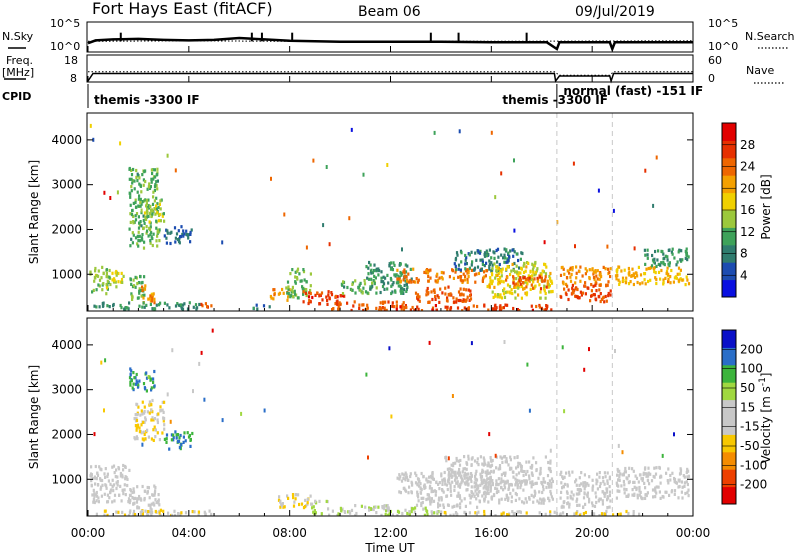 This screenshot has width=800, height=554. Describe the element at coordinates (751, 349) in the screenshot. I see `velocity-colorbar-tick-label: 200` at that location.